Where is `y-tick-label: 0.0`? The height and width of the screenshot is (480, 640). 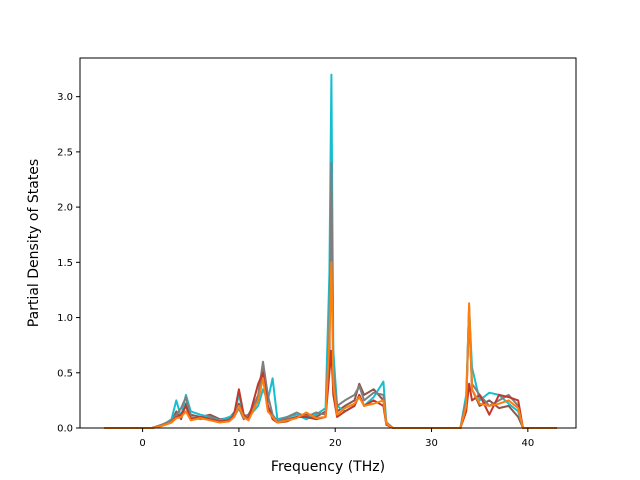
y-tick-label: 0.0 is located at coordinates (65, 429).